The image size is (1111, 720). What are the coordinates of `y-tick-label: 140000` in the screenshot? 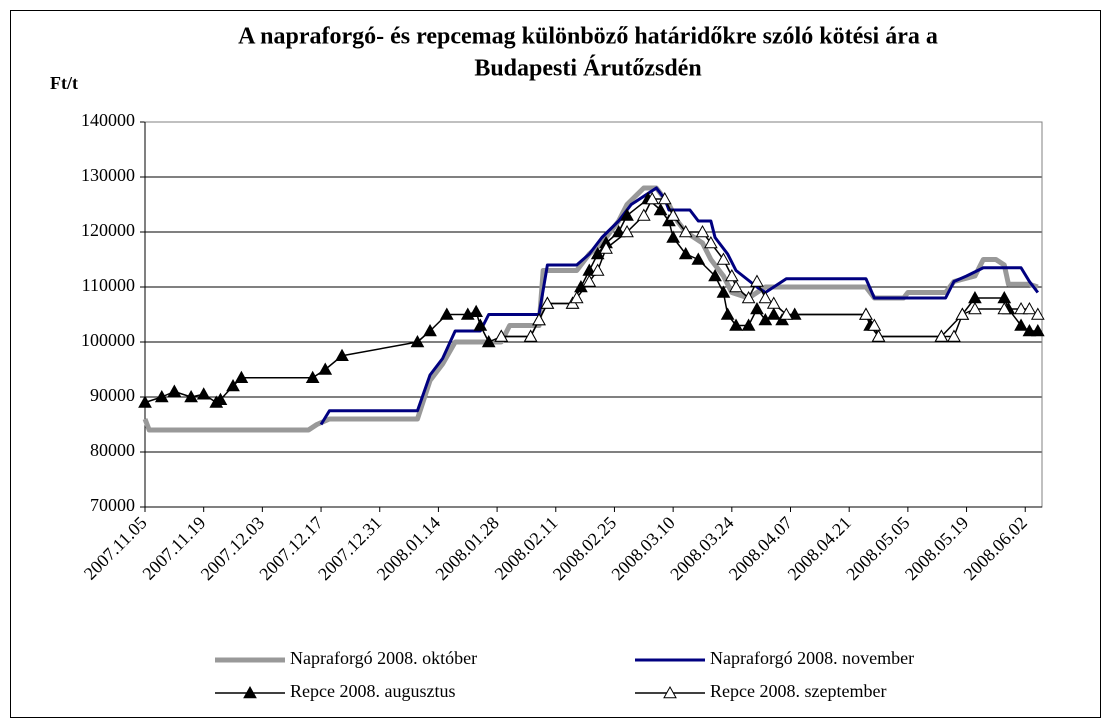 It's located at (108, 120).